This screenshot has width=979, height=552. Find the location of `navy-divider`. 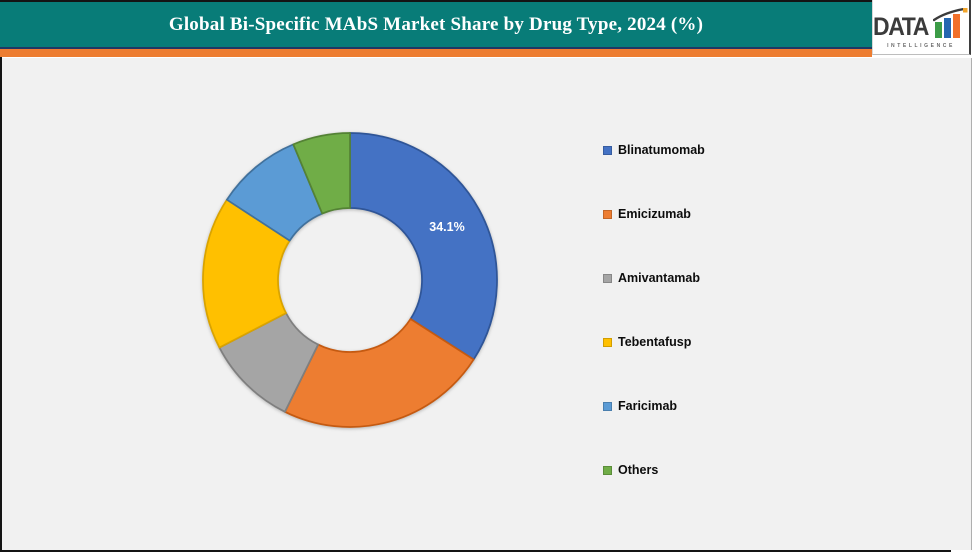

navy-divider is located at coordinates (436, 48).